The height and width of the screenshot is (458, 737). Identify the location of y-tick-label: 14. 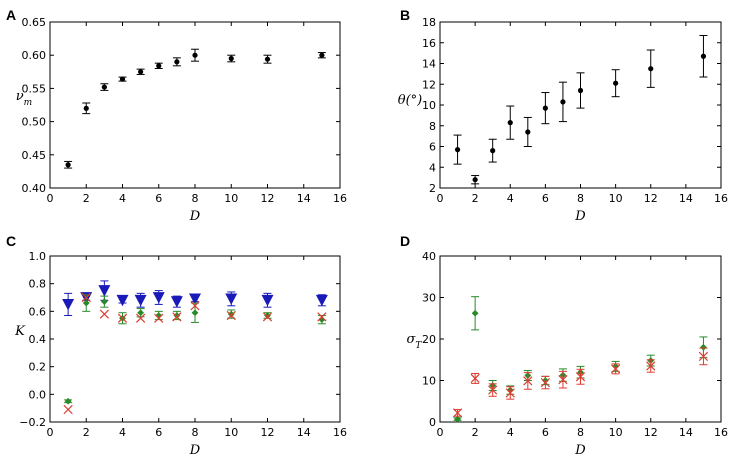
(429, 64).